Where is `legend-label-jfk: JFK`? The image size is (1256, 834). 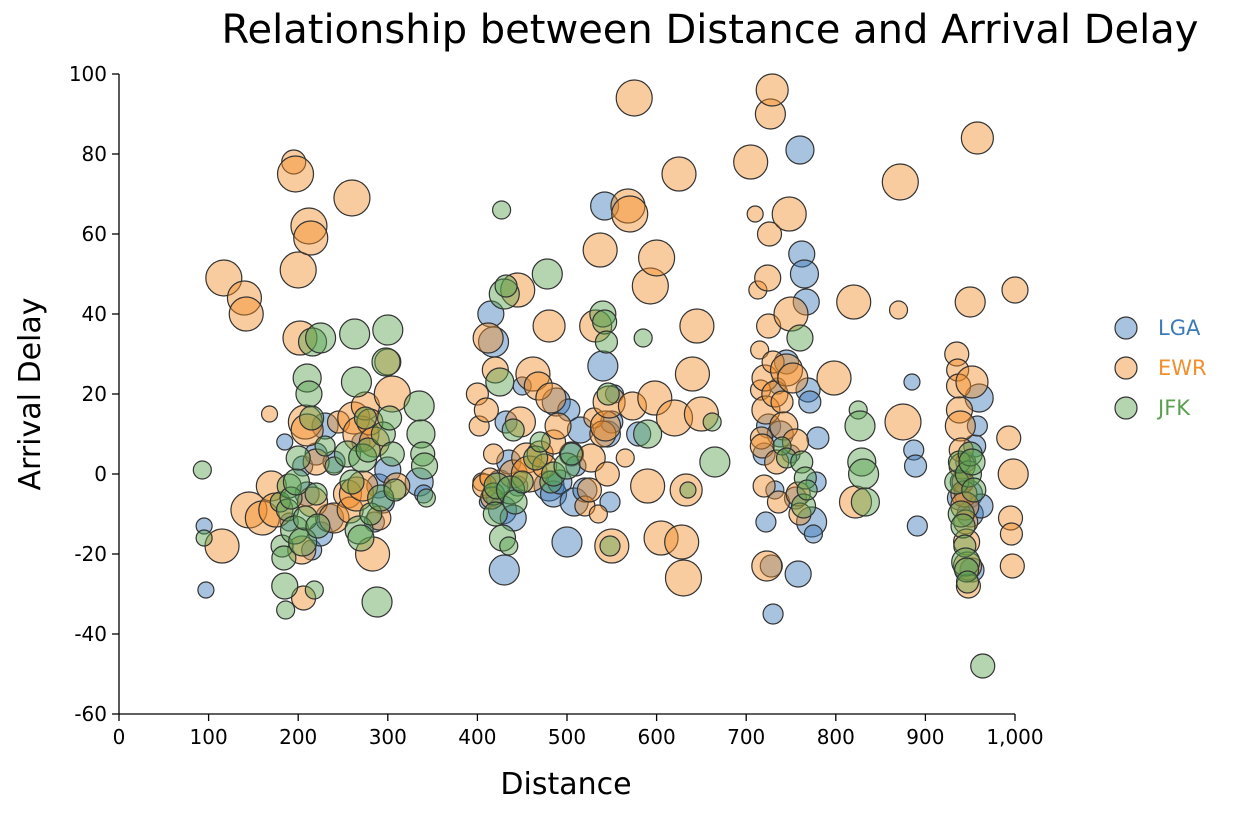 legend-label-jfk: JFK is located at coordinates (1173, 408).